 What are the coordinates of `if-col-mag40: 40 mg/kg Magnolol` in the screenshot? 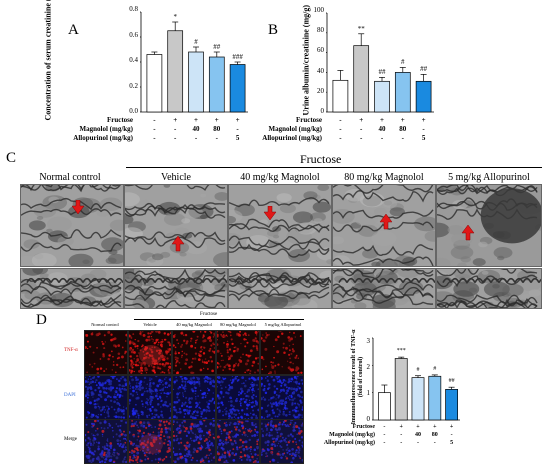 It's located at (194, 324).